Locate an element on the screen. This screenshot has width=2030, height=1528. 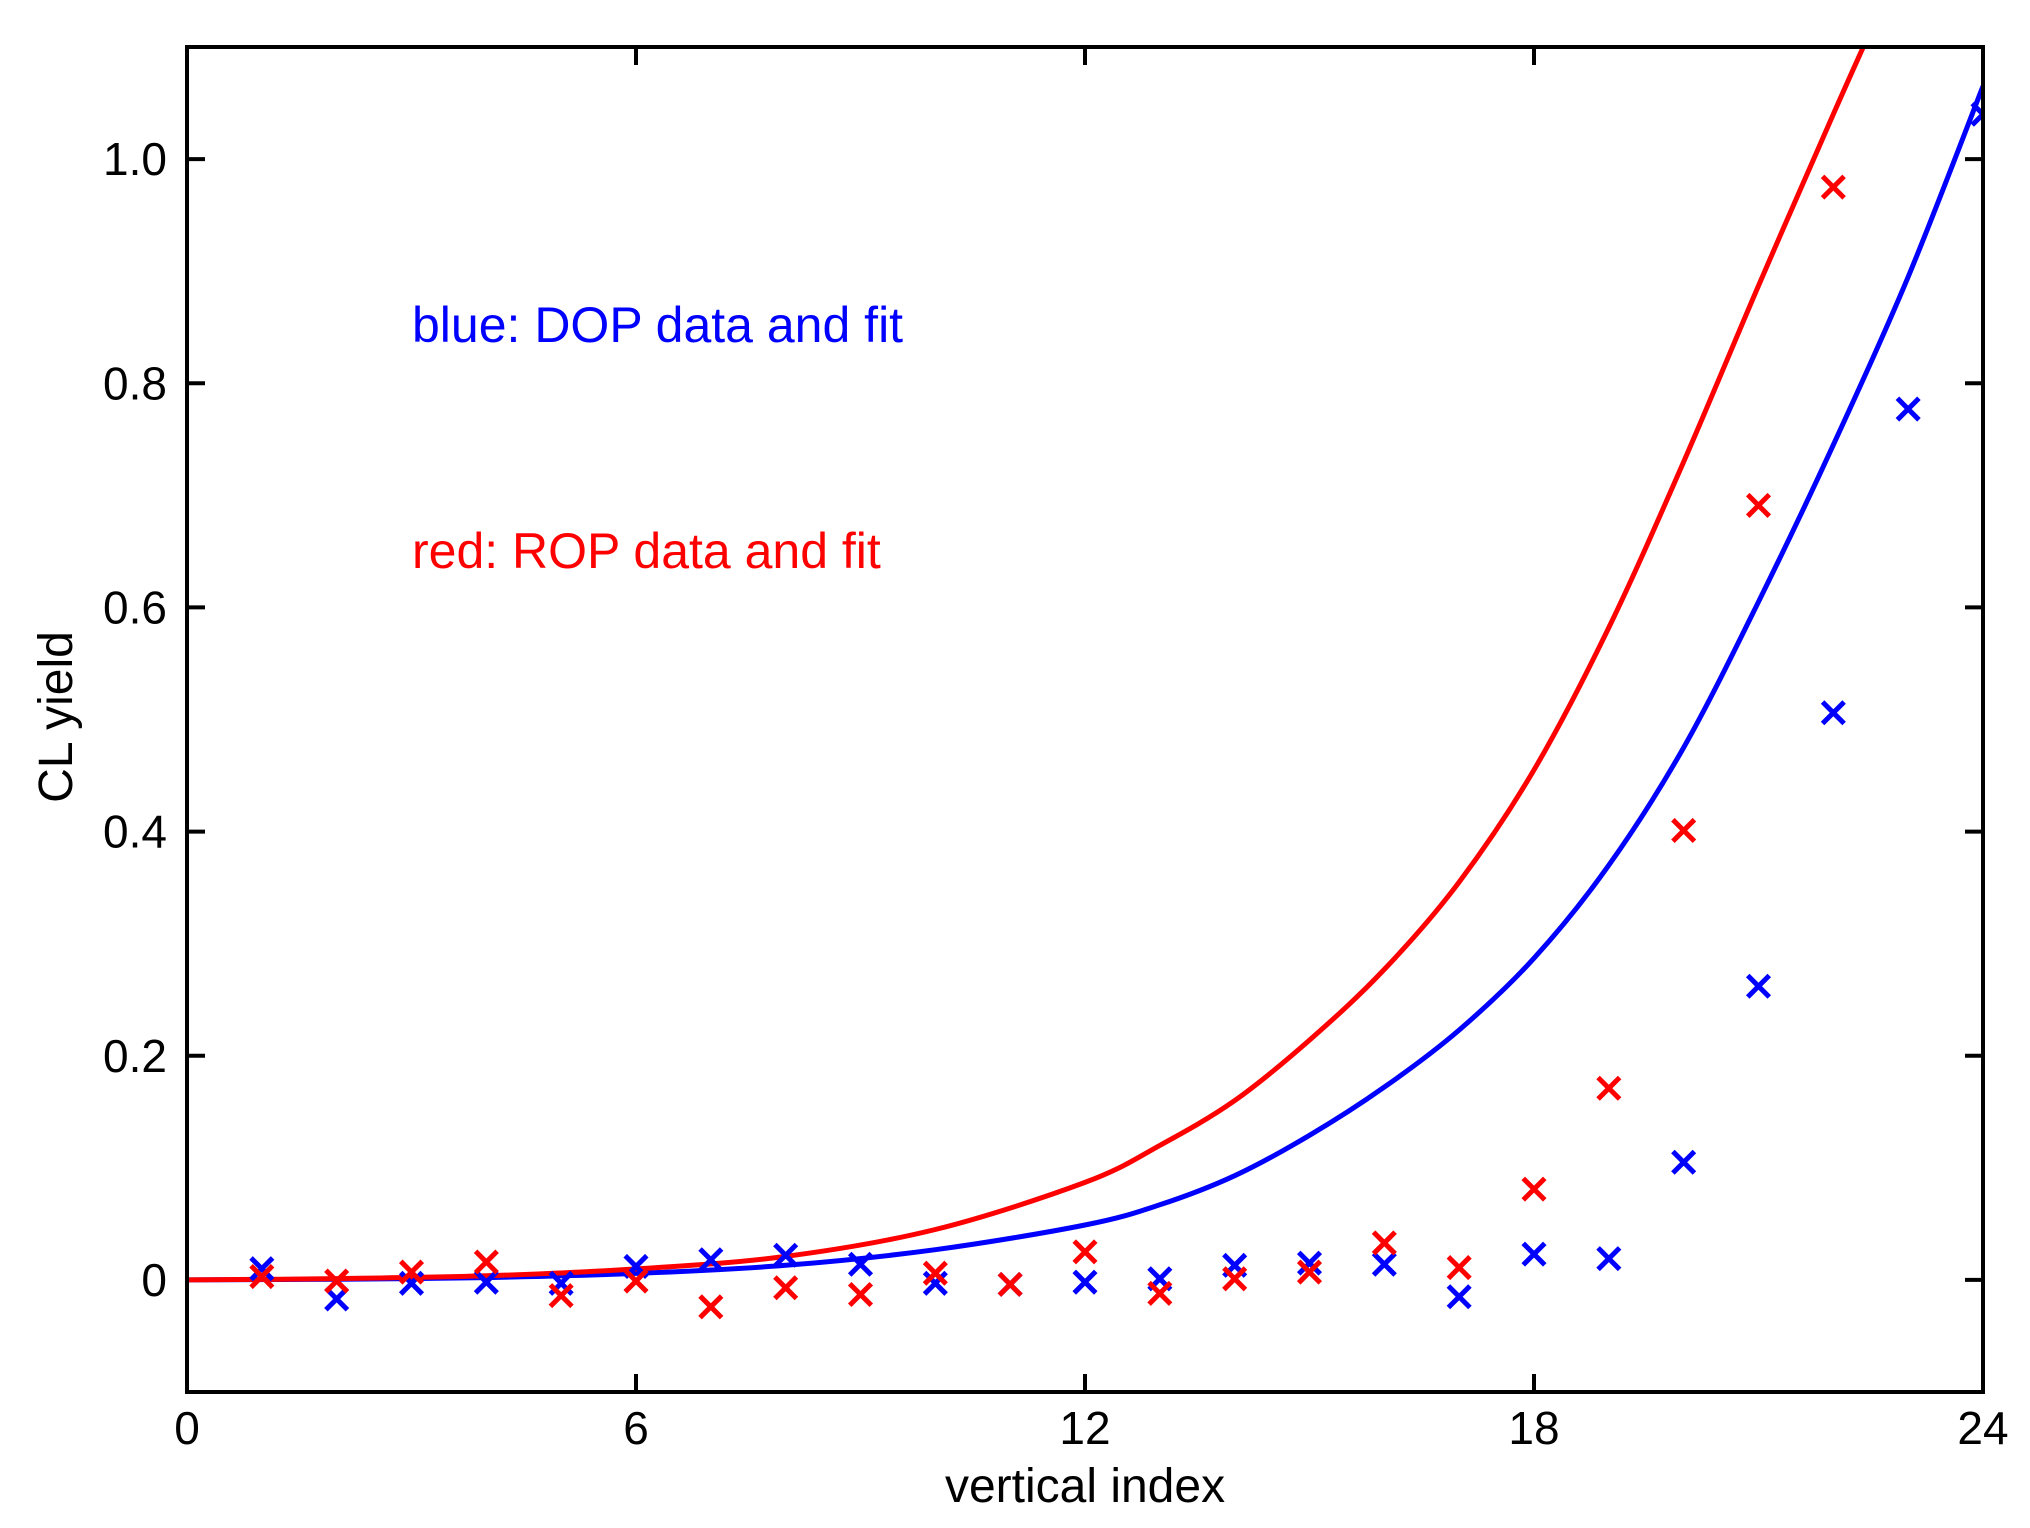
annotation-rop: red: ROP data and fit is located at coordinates (646, 551).